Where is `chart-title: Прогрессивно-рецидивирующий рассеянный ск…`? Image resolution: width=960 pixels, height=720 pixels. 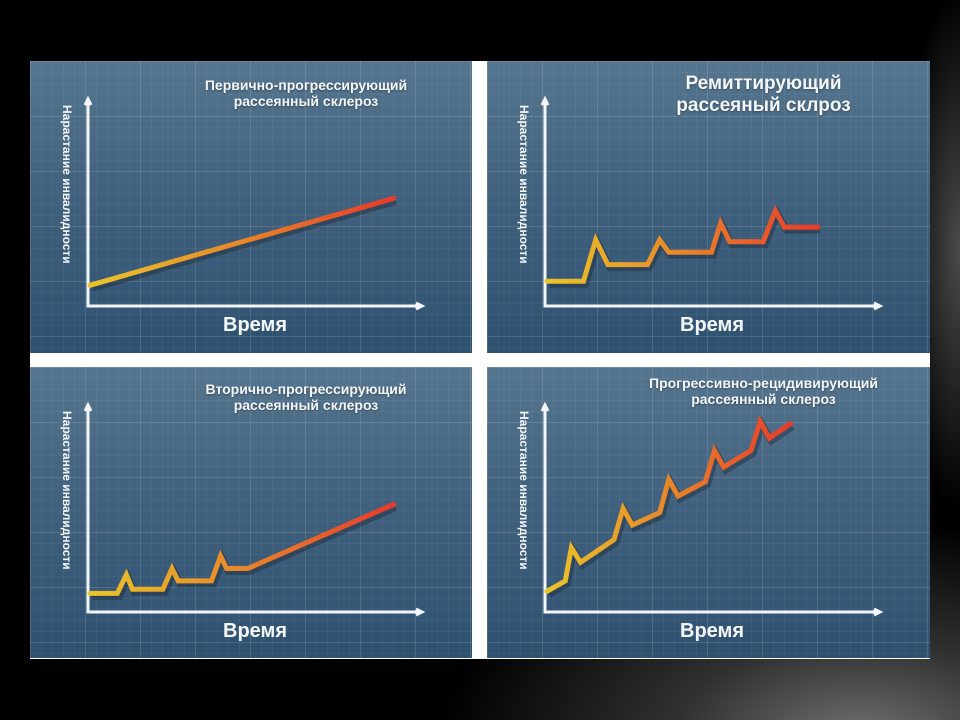 chart-title: Прогрессивно-рецидивирующий рассеянный ск… is located at coordinates (763, 391).